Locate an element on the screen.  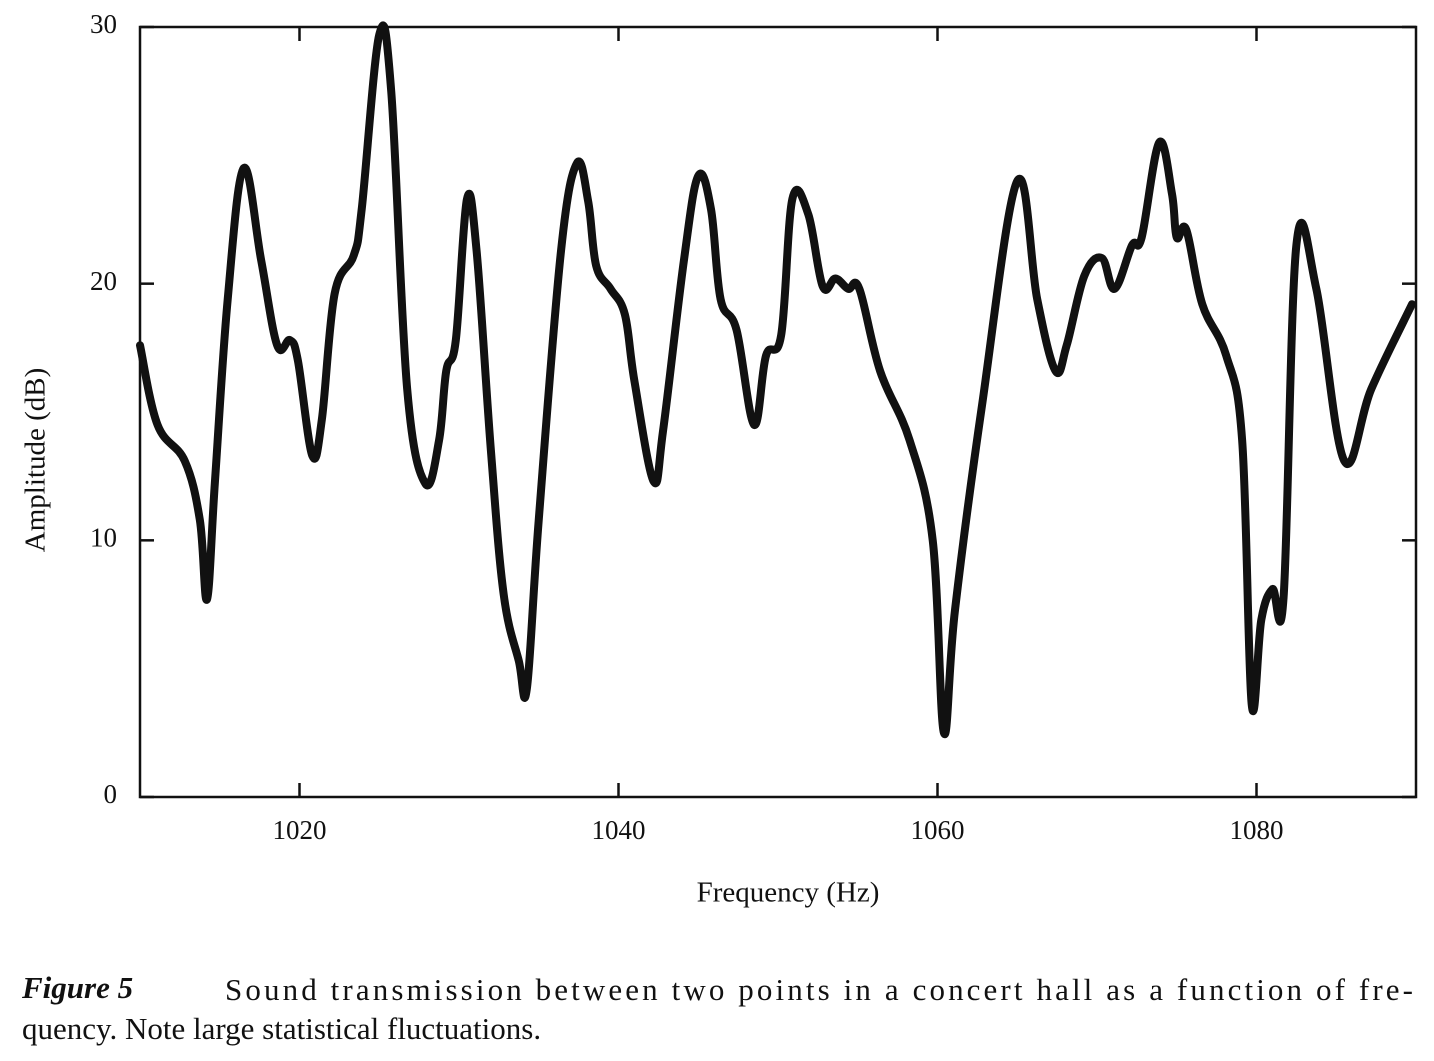
y-tick-label: 10 is located at coordinates (103, 538).